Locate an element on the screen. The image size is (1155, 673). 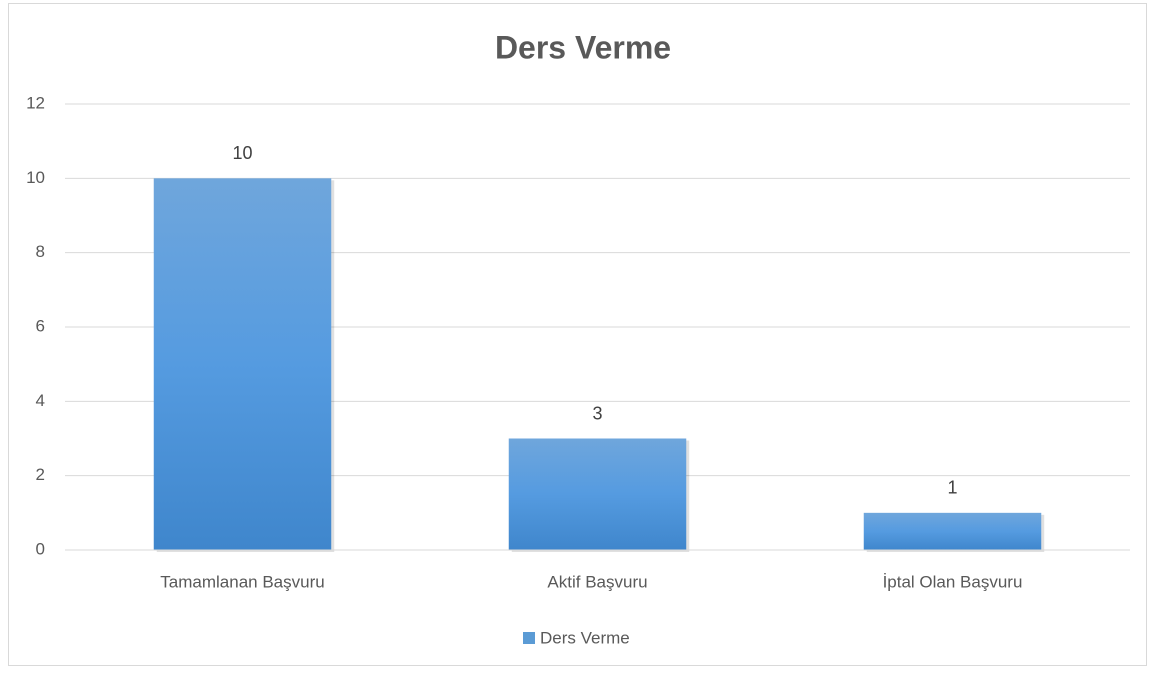
data-label: 1 is located at coordinates (952, 488).